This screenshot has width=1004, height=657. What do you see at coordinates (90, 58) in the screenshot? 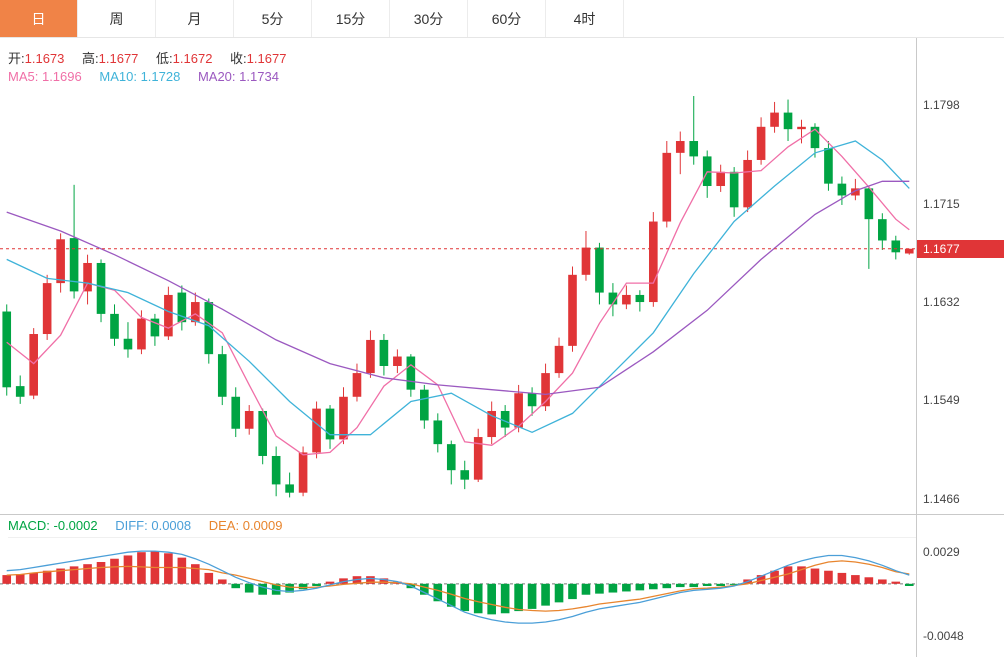
I see `high-label: 高:` at bounding box center [90, 58].